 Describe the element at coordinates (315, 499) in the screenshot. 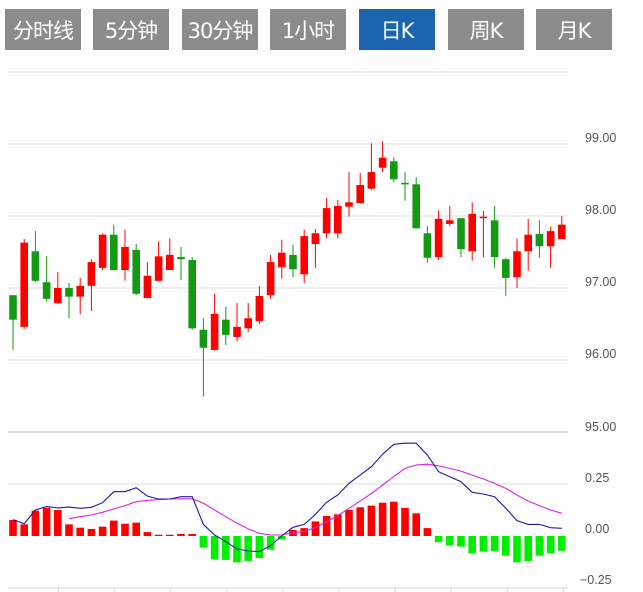

I see `dea-line` at that location.